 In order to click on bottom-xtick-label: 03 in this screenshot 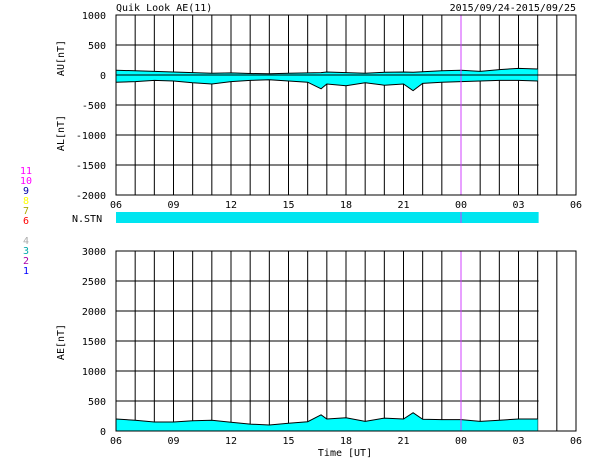, I will do `click(518, 441)`.